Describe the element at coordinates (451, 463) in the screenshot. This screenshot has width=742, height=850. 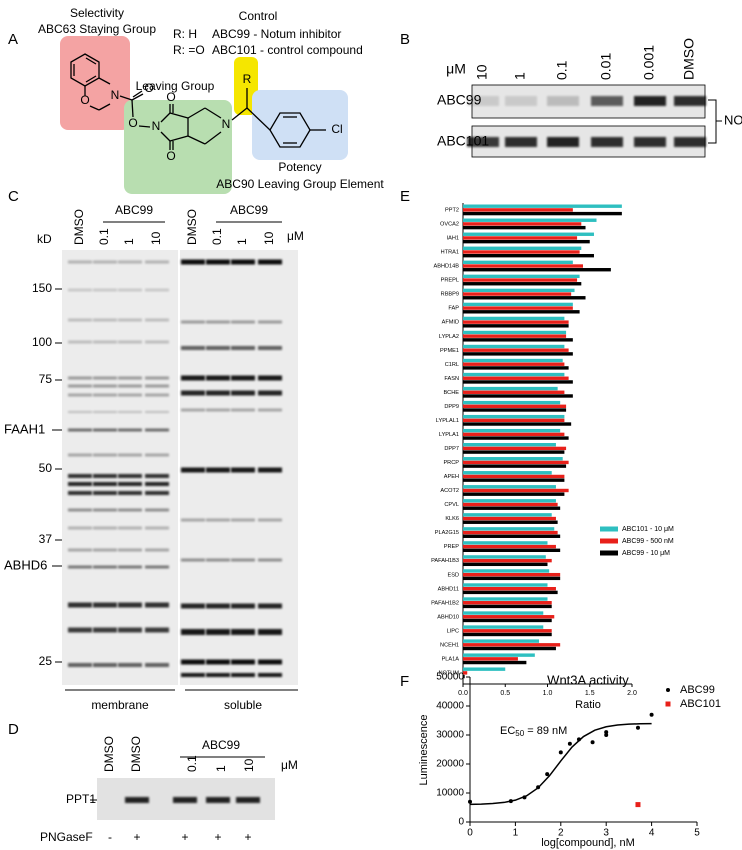
I see `category-label: PRCP` at that location.